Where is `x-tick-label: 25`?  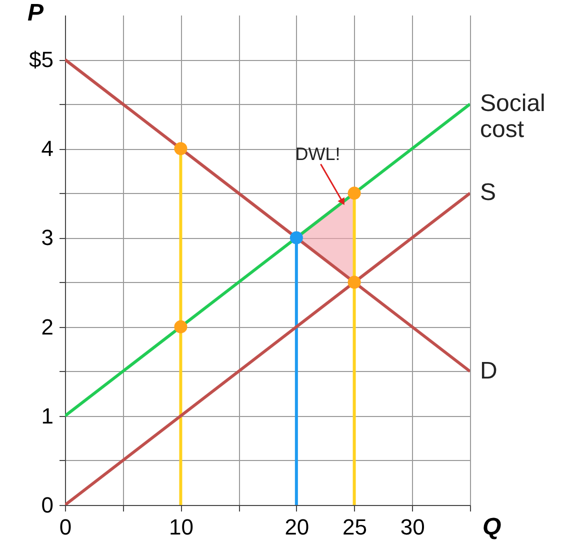 x-tick-label: 25 is located at coordinates (355, 527).